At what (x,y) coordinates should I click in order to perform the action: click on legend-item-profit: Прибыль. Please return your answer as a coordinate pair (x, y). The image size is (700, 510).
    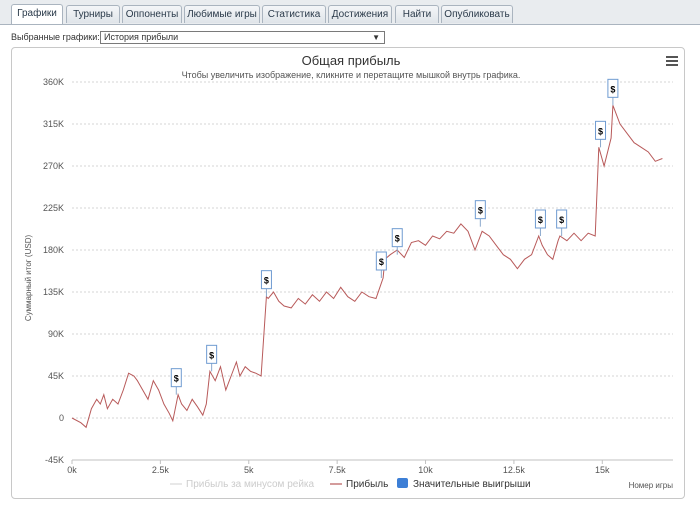
    Looking at the image, I should click on (359, 484).